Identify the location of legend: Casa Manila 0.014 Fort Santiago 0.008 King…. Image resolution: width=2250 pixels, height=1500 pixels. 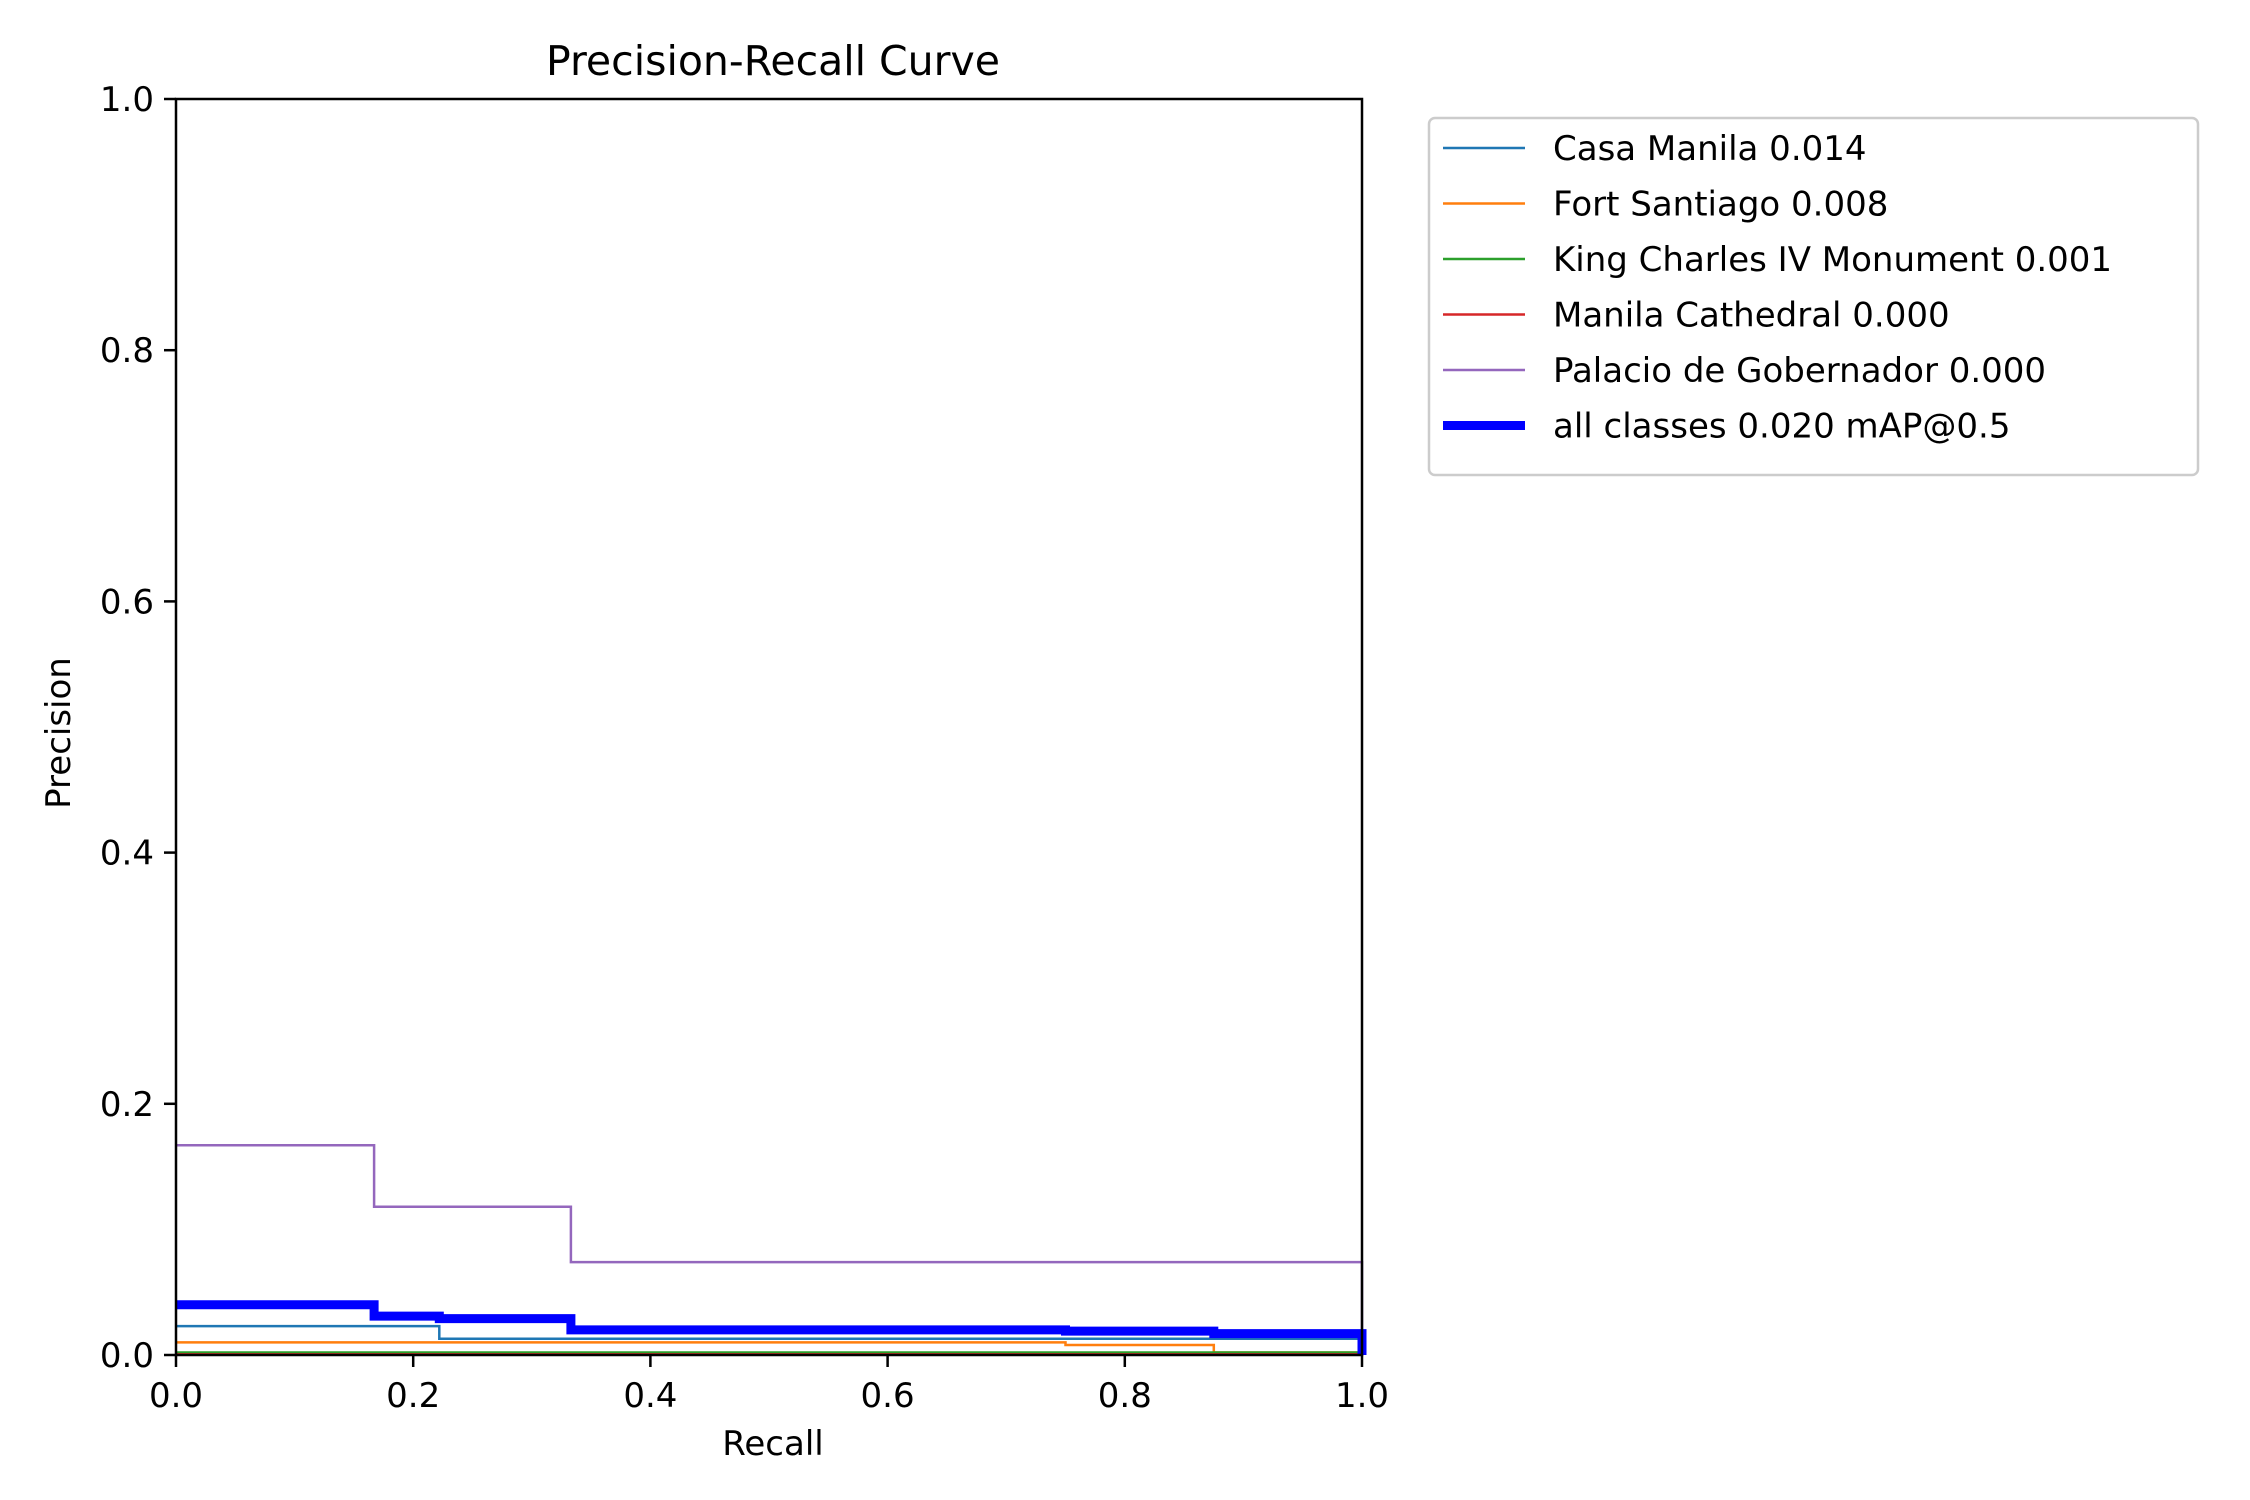
(1813, 296).